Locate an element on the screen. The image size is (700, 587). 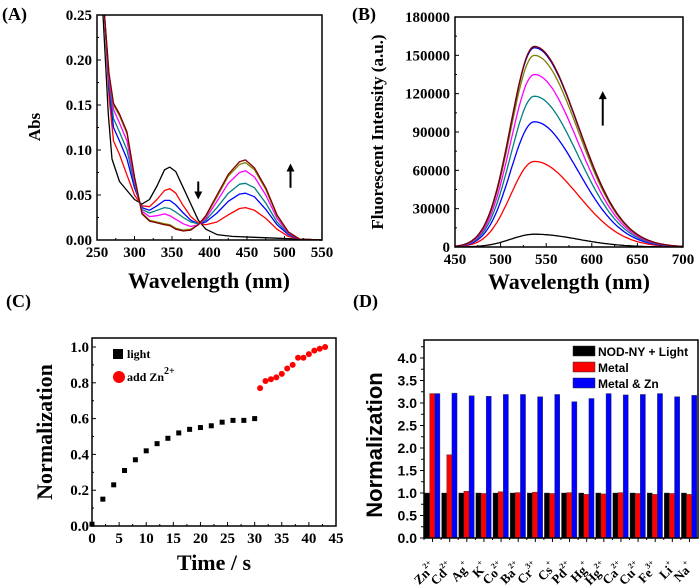
panel-c-x-tick-label: 20 is located at coordinates (200, 539).